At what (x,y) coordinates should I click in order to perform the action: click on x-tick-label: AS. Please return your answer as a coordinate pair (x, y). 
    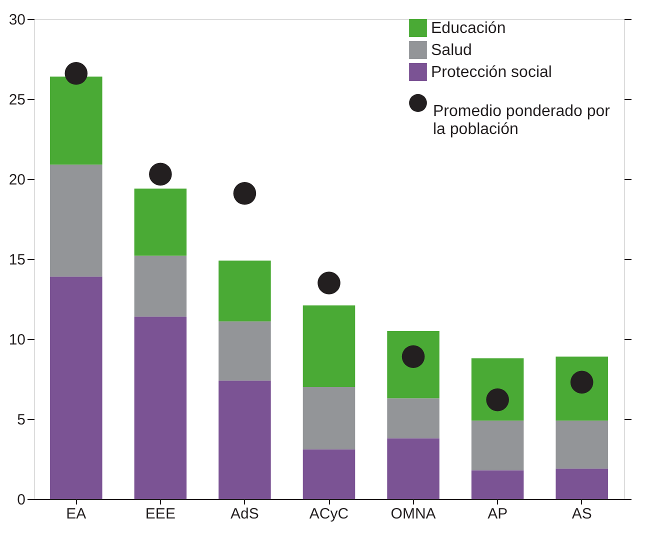
    Looking at the image, I should click on (582, 514).